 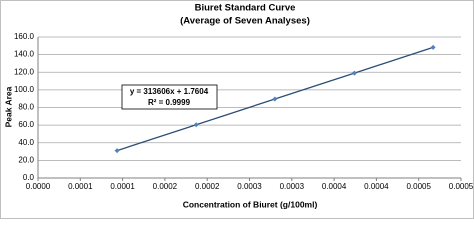 I want to click on y-tick-label: 40.0, so click(x=26, y=142).